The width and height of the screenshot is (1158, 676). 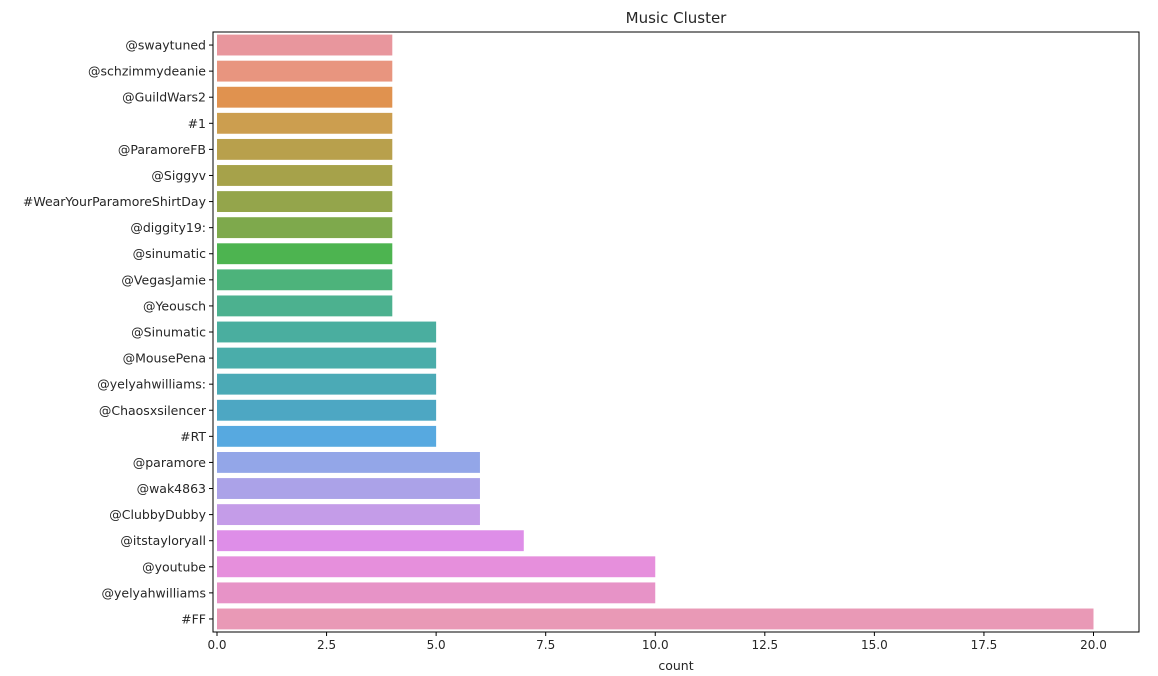 What do you see at coordinates (163, 279) in the screenshot?
I see `category-label: @VegasJamie` at bounding box center [163, 279].